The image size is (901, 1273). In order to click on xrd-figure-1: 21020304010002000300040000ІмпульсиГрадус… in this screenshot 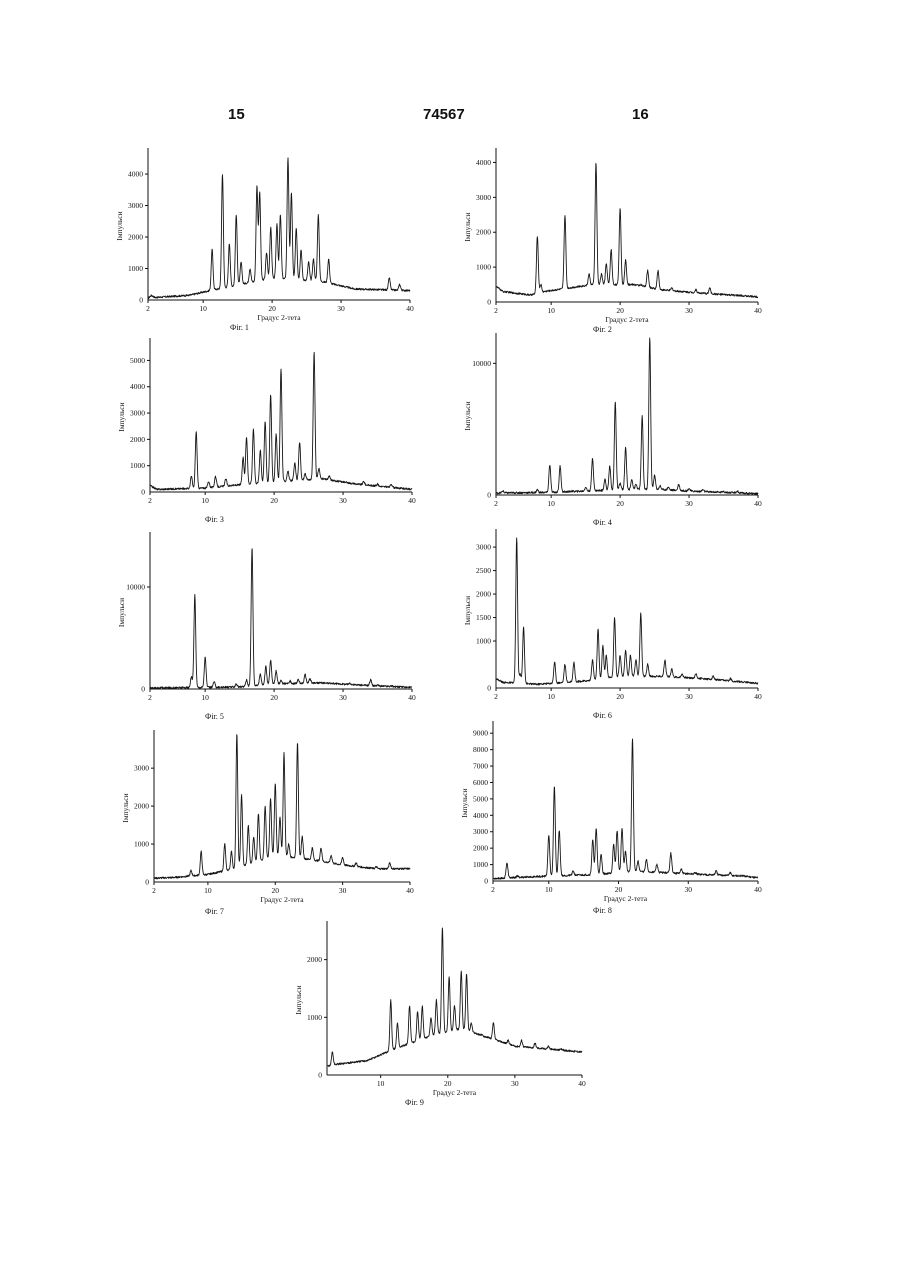, I will do `click(270, 252)`.